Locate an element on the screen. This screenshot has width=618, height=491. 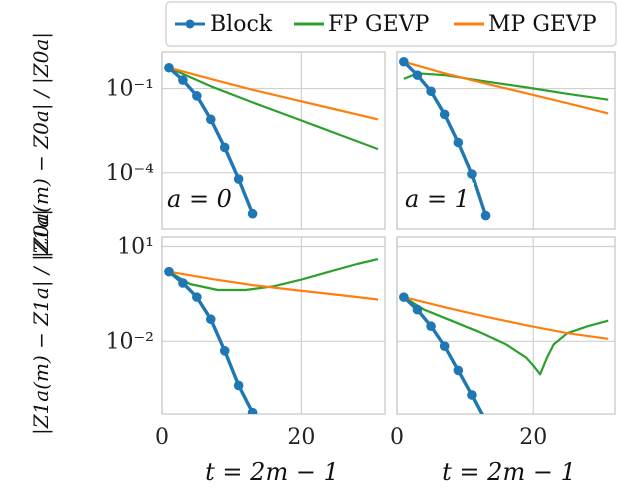
panel-annotation: a = 0 is located at coordinates (199, 199).